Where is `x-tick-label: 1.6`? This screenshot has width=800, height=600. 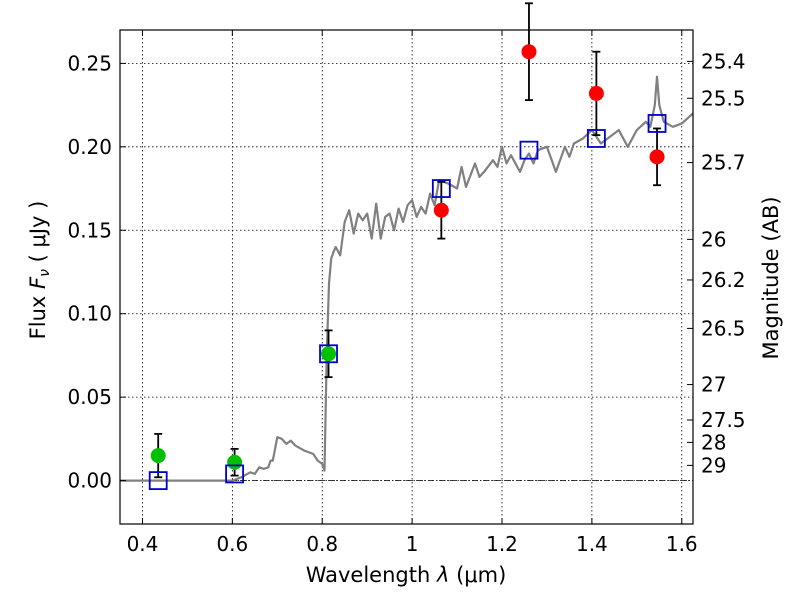 x-tick-label: 1.6 is located at coordinates (682, 544).